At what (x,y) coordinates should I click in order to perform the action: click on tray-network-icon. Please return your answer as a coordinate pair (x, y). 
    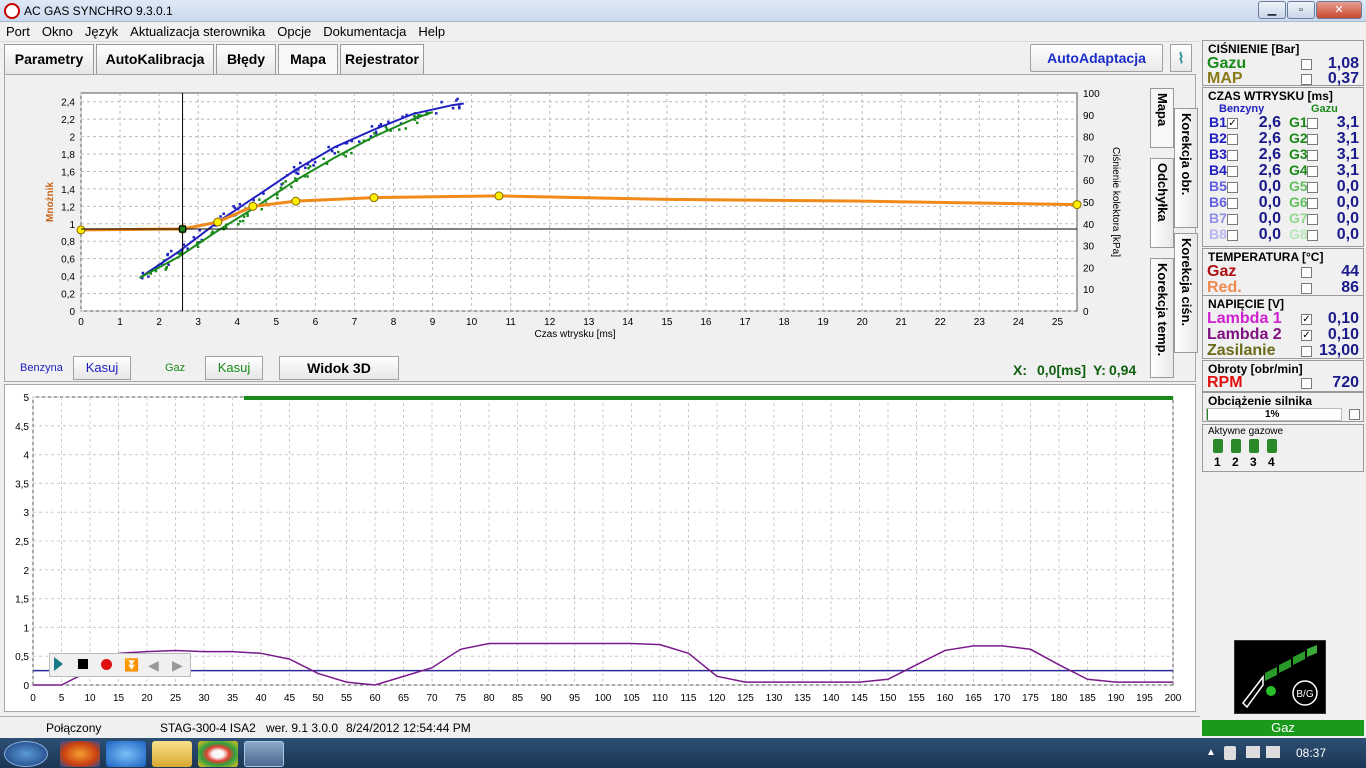
    Looking at the image, I should click on (1253, 752).